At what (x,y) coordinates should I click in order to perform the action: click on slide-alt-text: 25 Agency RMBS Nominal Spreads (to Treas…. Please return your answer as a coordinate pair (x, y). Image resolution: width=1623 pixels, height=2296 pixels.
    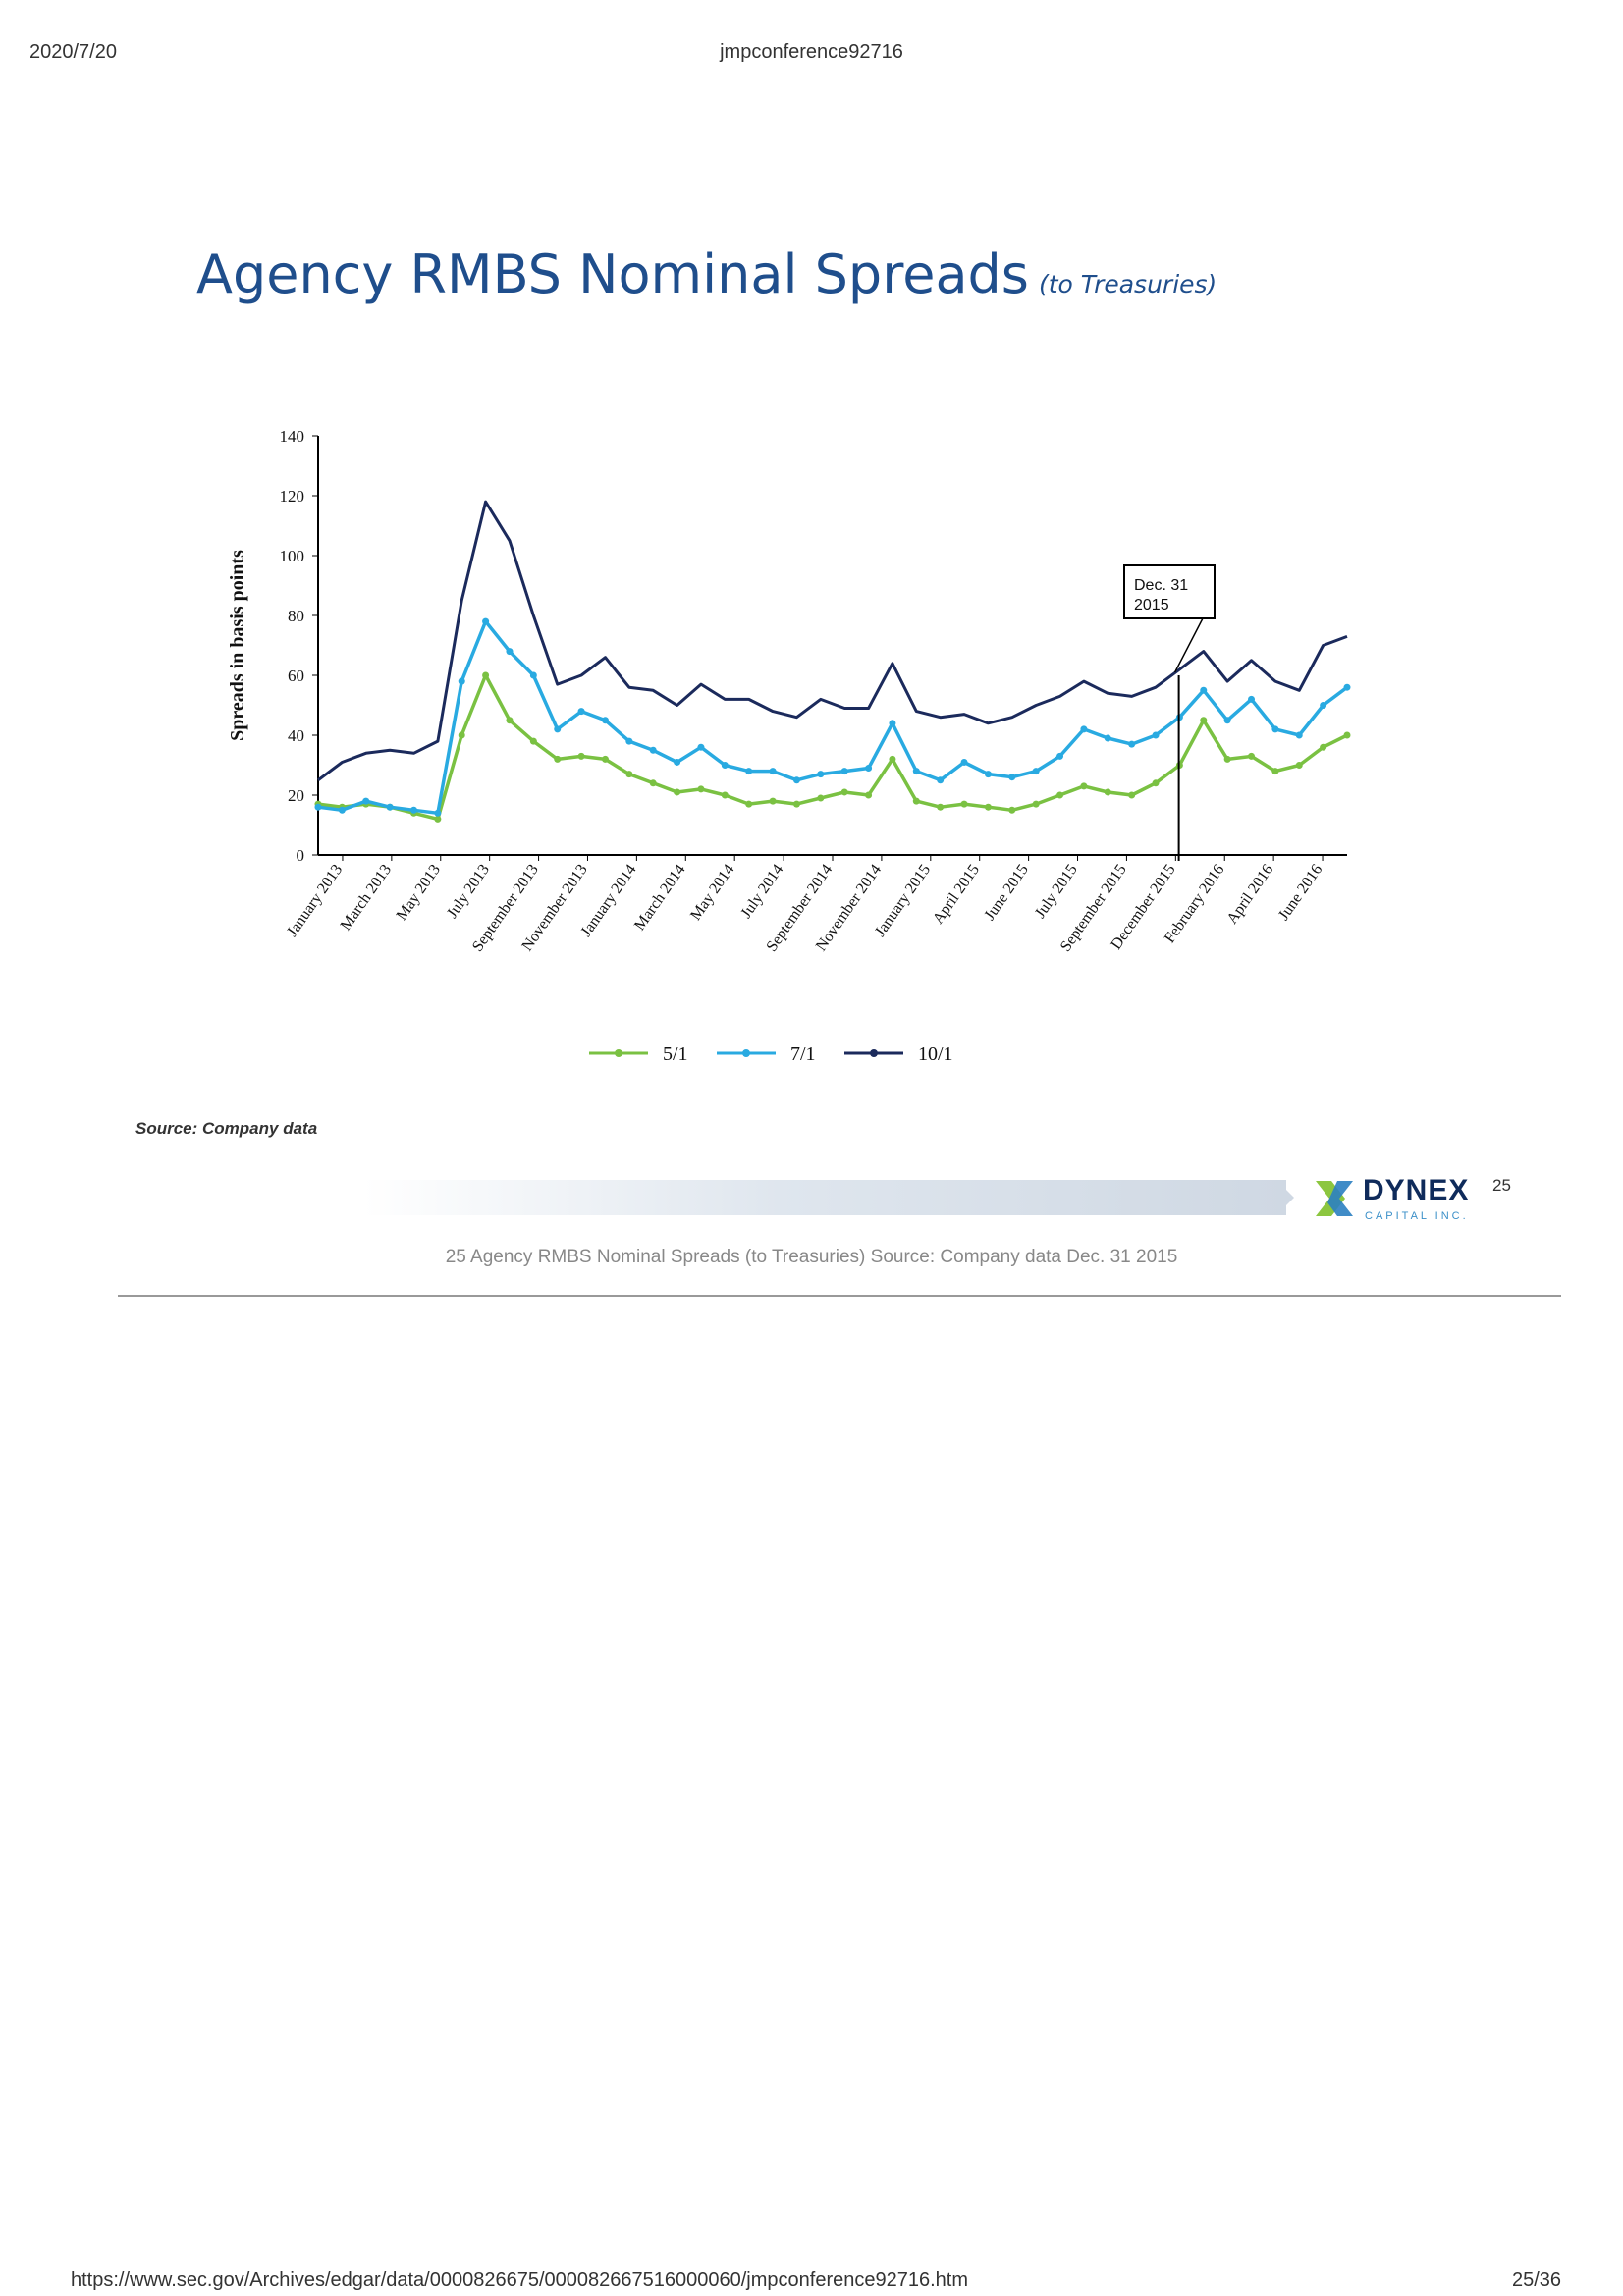
    Looking at the image, I should click on (811, 1257).